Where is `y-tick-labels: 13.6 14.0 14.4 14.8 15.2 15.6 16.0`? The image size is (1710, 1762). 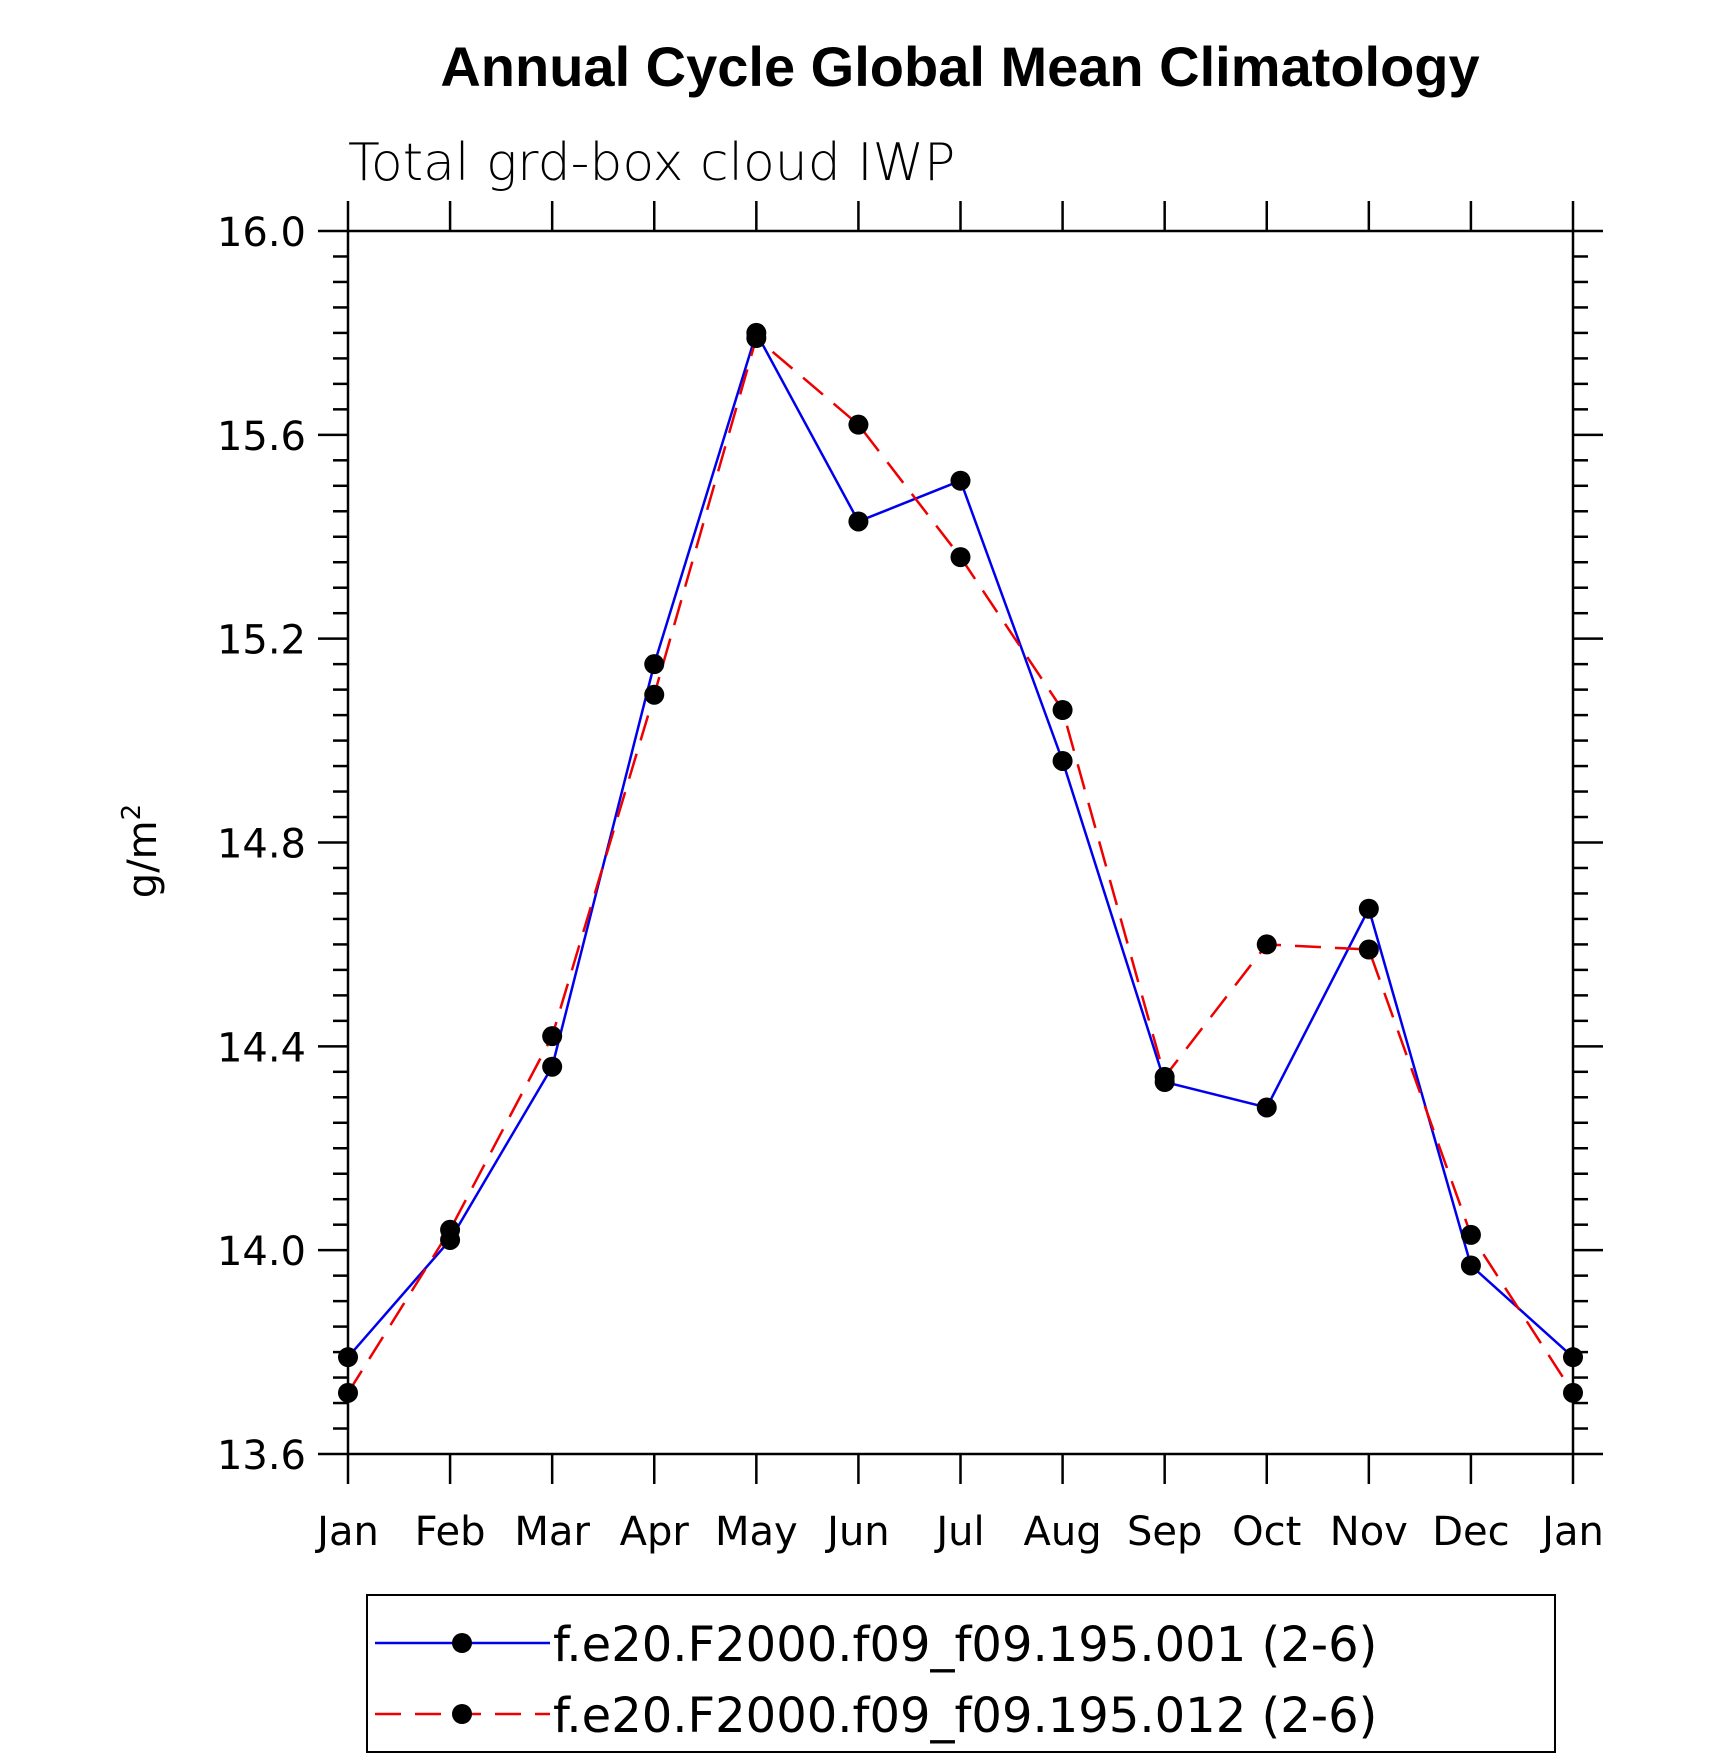
y-tick-labels: 13.6 14.0 14.4 14.8 15.2 15.6 16.0 is located at coordinates (261, 844).